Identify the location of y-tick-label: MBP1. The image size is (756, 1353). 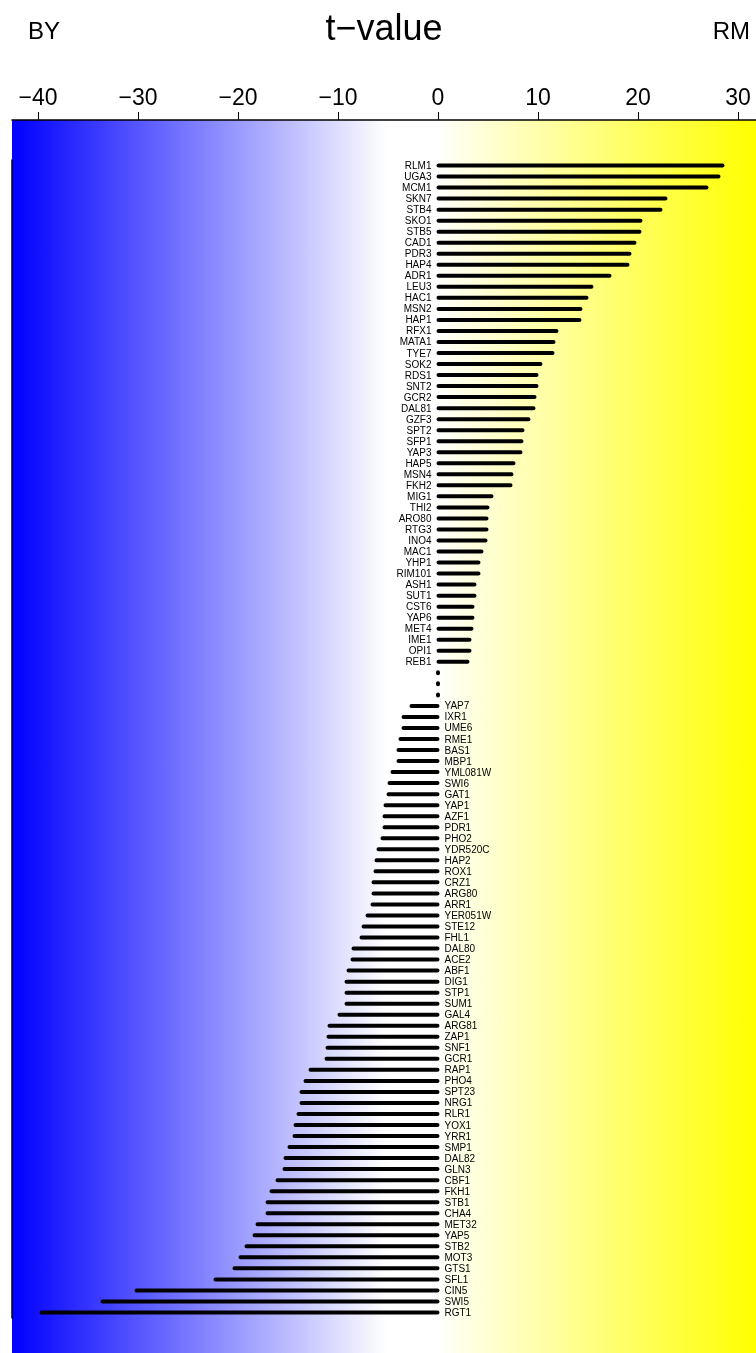
(458, 761).